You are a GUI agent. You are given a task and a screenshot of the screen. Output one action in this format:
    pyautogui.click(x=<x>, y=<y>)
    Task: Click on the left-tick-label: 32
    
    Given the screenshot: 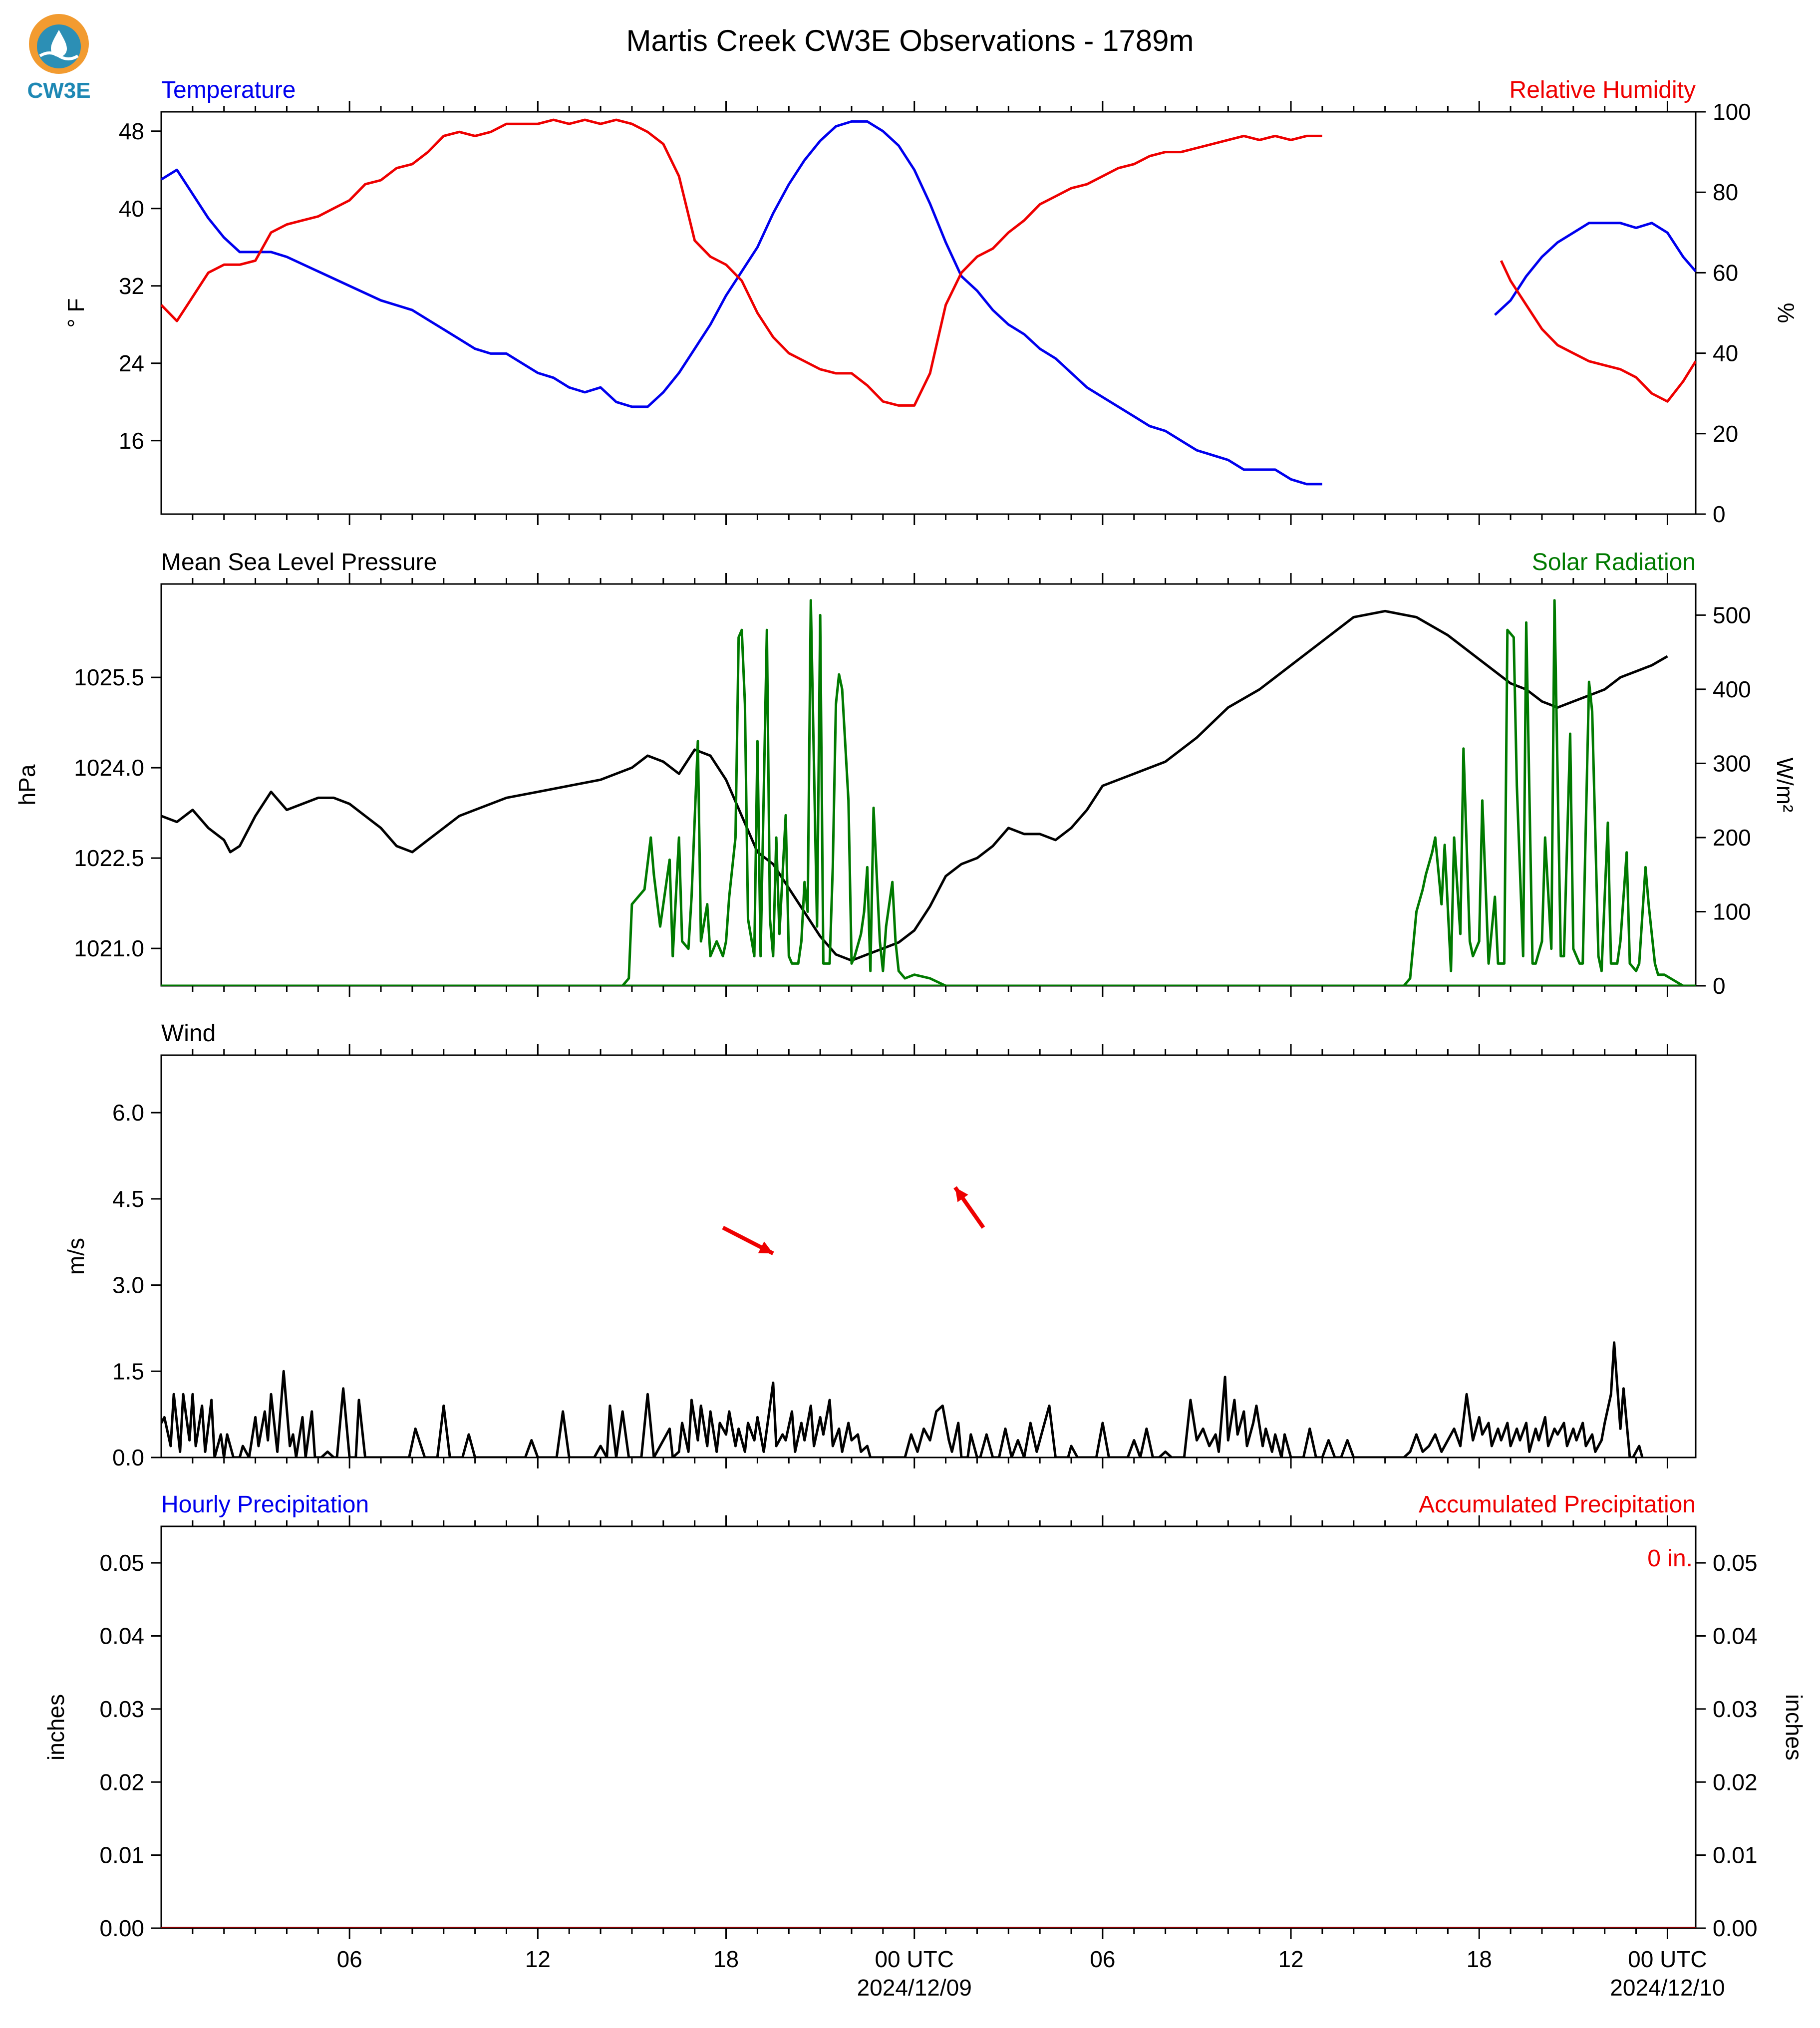 What is the action you would take?
    pyautogui.click(x=131, y=286)
    